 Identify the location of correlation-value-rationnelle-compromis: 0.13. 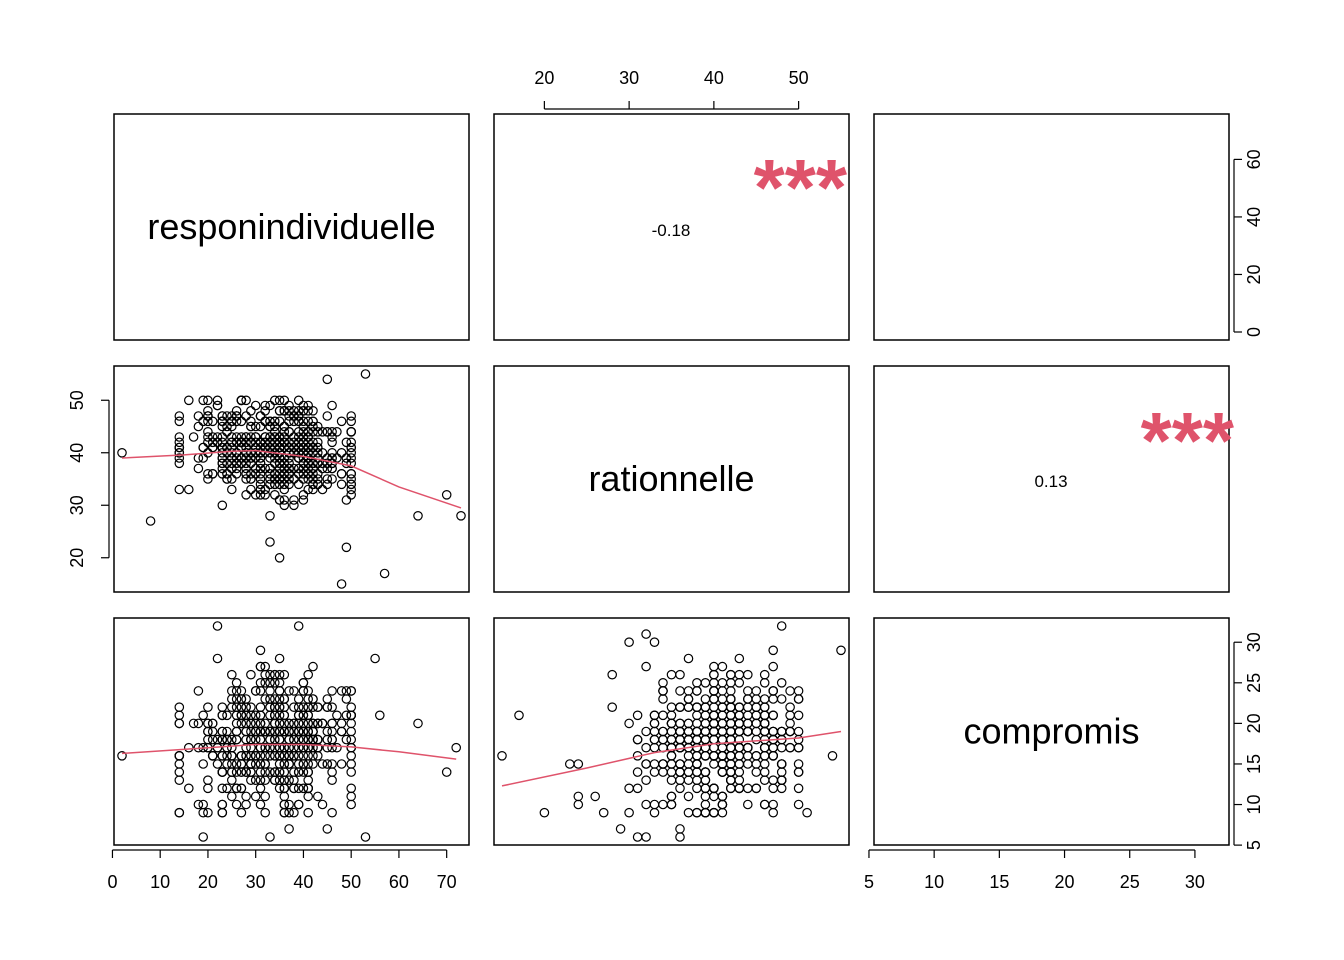
(1050, 481).